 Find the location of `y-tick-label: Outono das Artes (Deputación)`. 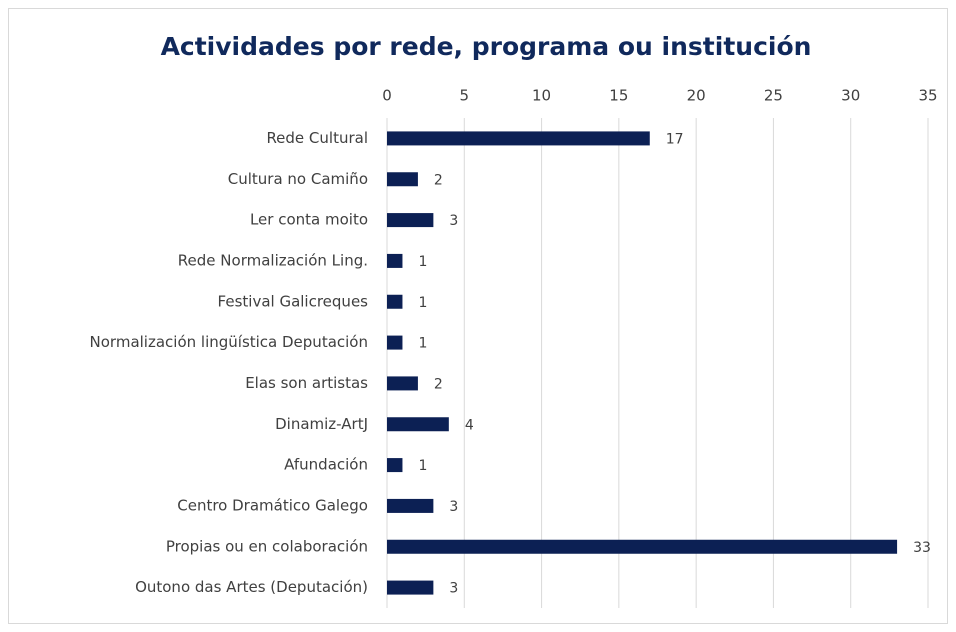

y-tick-label: Outono das Artes (Deputación) is located at coordinates (251, 587).